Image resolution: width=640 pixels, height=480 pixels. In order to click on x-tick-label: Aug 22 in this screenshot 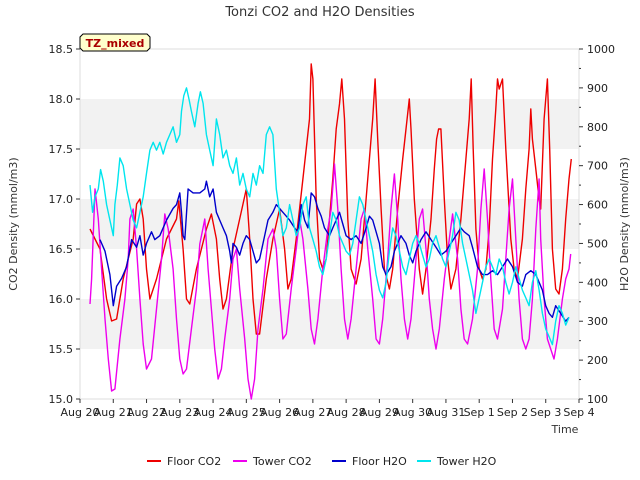, I will do `click(146, 412)`.